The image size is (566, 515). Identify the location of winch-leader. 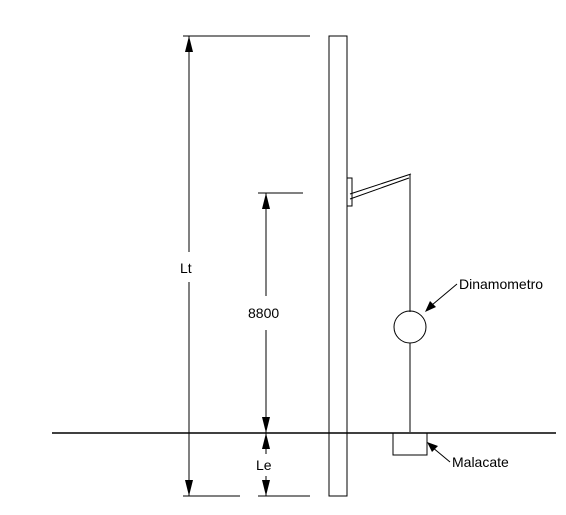
(441, 454).